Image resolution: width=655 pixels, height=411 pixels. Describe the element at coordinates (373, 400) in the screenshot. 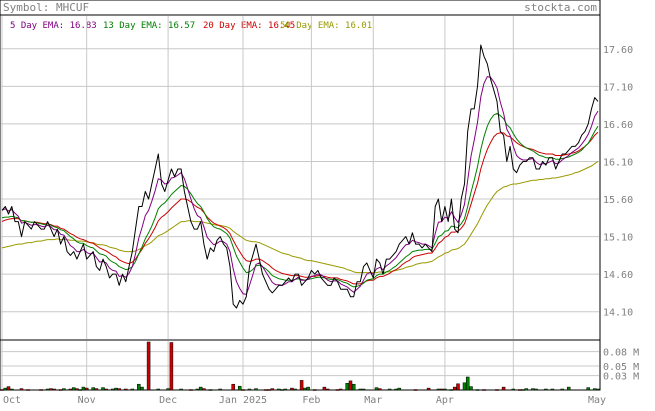

I see `x-tick-label: Mar` at that location.